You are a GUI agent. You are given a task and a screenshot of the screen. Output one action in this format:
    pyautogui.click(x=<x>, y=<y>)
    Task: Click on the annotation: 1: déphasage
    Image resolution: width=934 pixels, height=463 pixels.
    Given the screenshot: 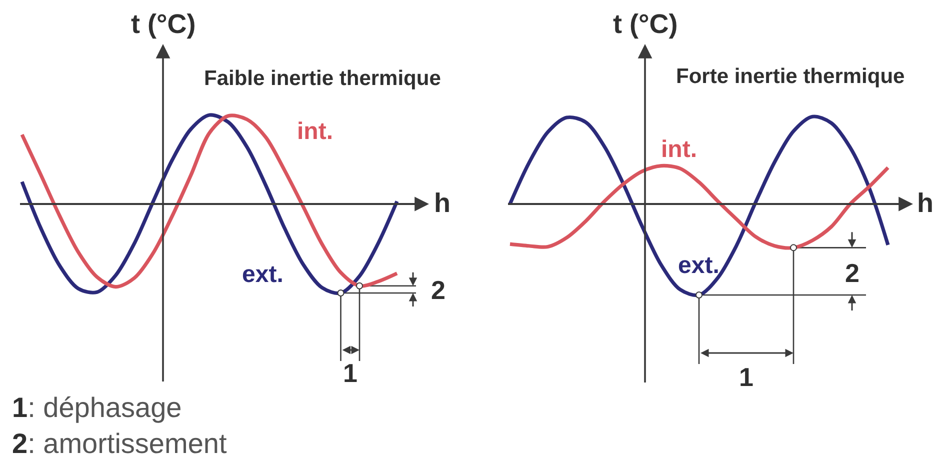 What is the action you would take?
    pyautogui.click(x=97, y=407)
    